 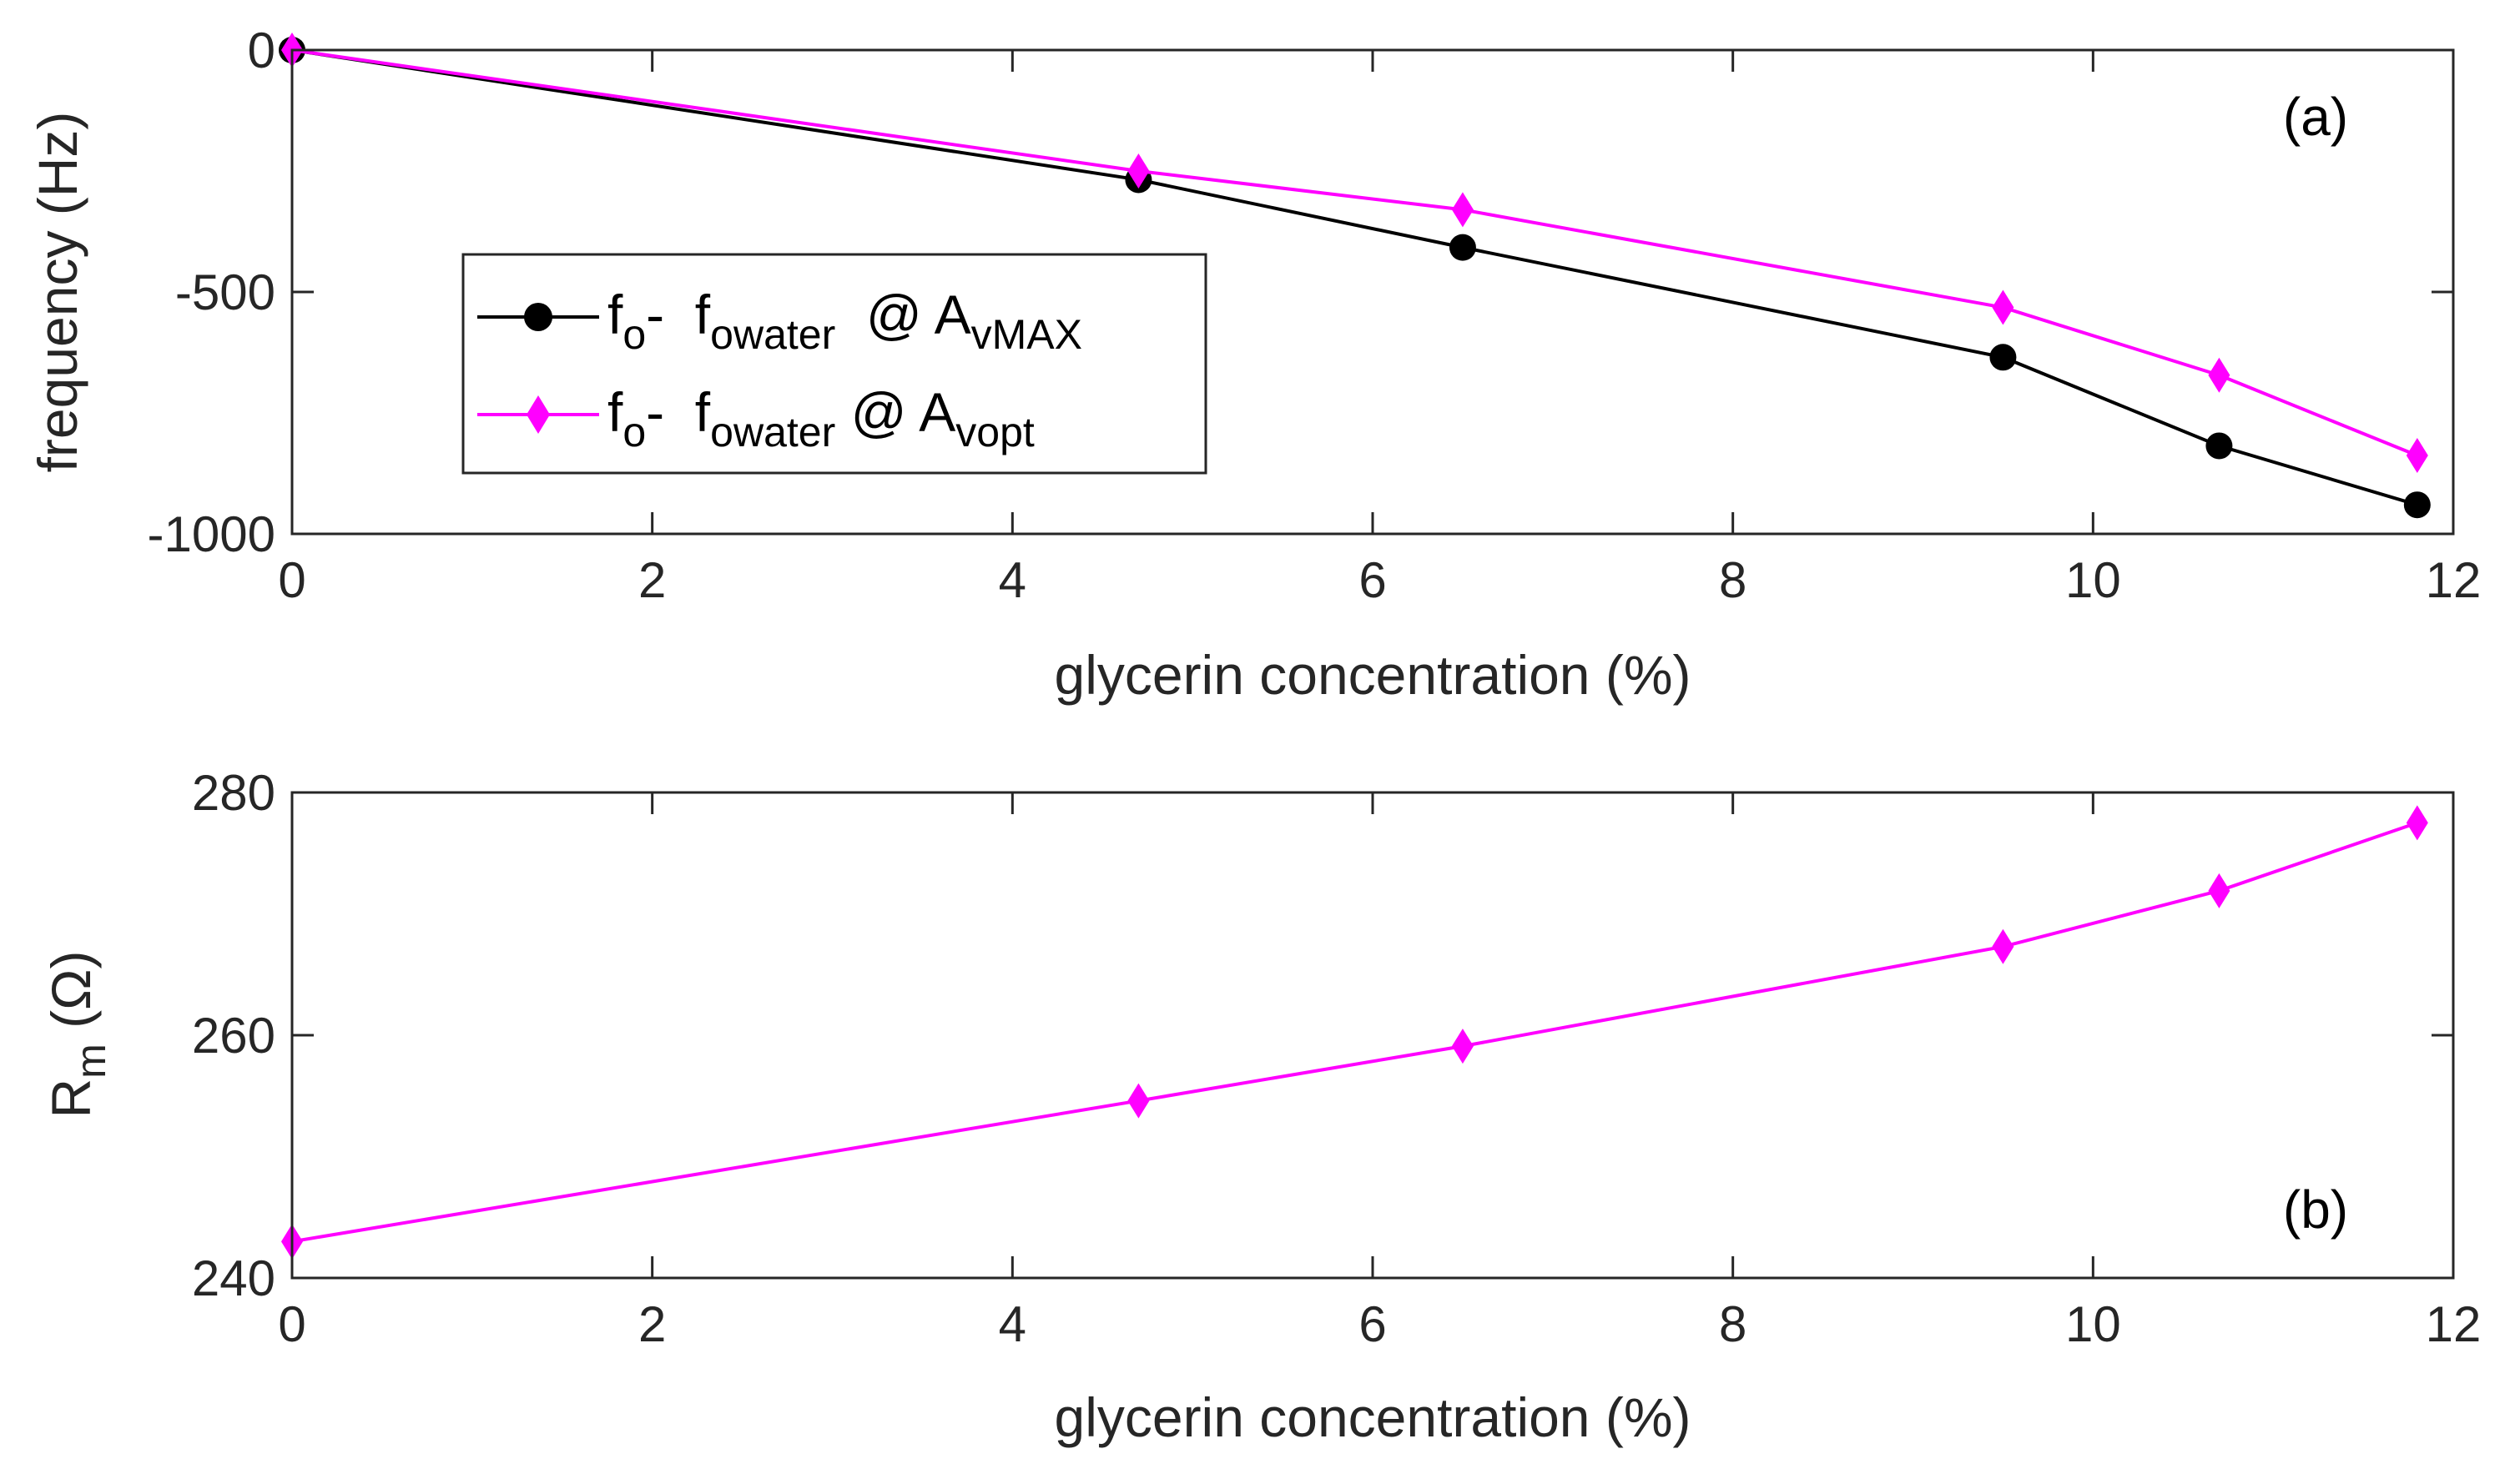 What do you see at coordinates (2316, 117) in the screenshot?
I see `panel-a-tag: (a)` at bounding box center [2316, 117].